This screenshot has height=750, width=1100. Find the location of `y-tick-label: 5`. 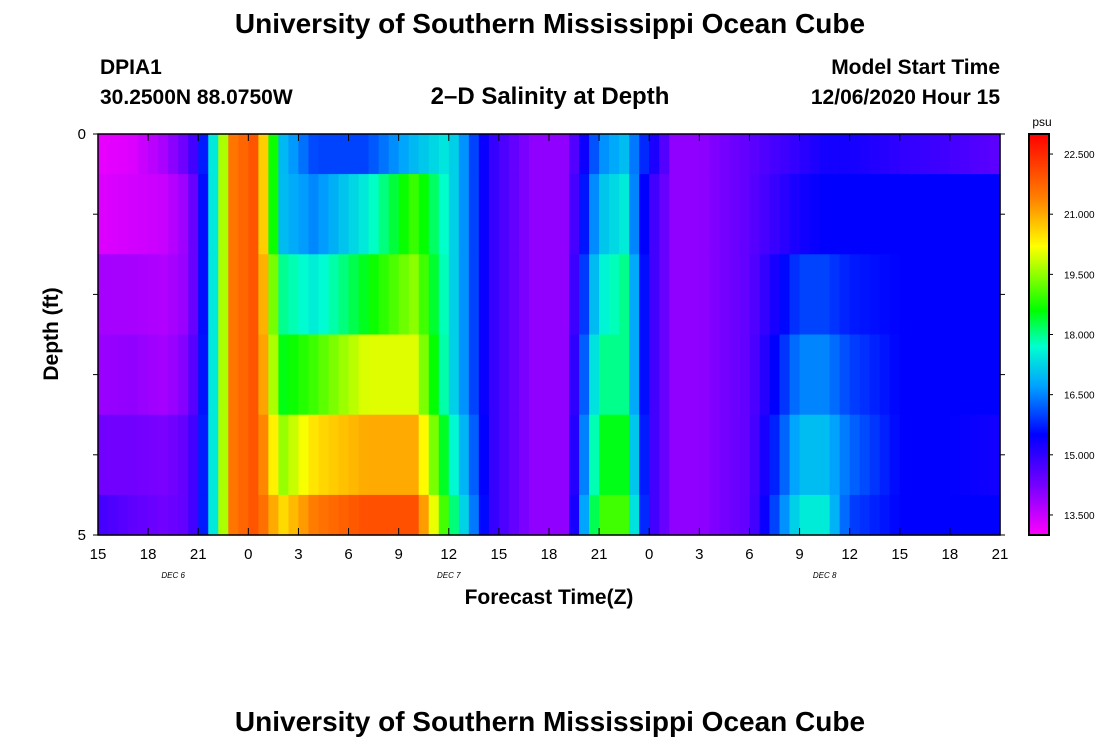

y-tick-label: 5 is located at coordinates (82, 535).